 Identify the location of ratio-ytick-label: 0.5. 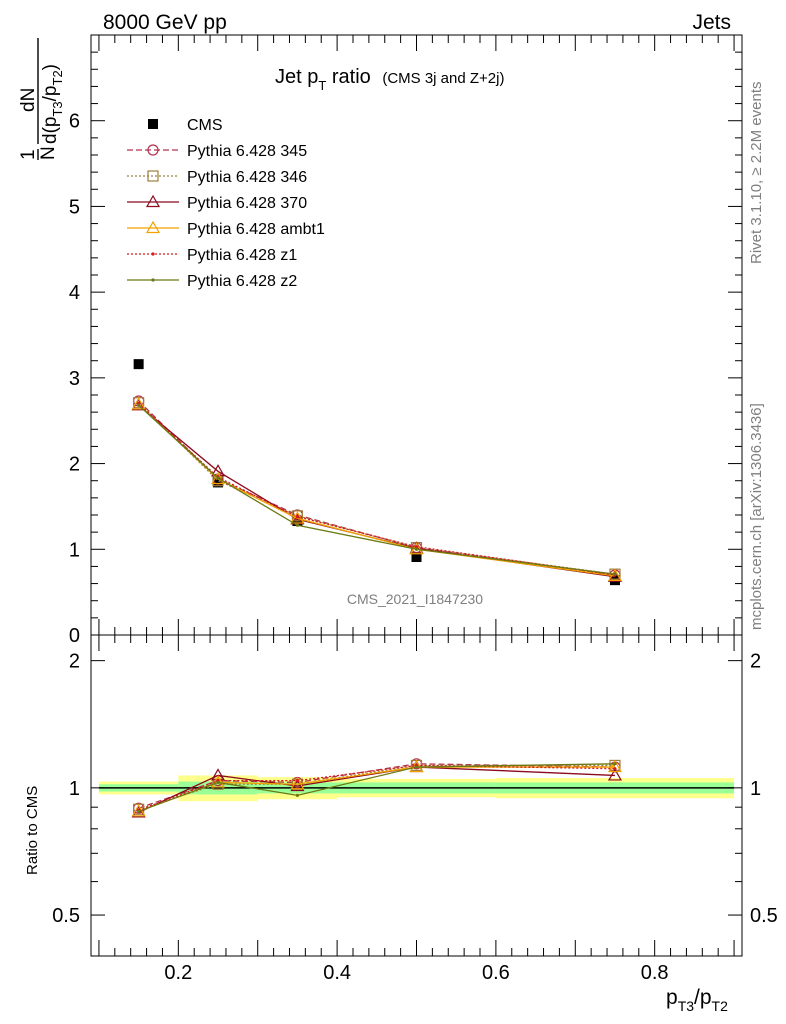
(66, 916).